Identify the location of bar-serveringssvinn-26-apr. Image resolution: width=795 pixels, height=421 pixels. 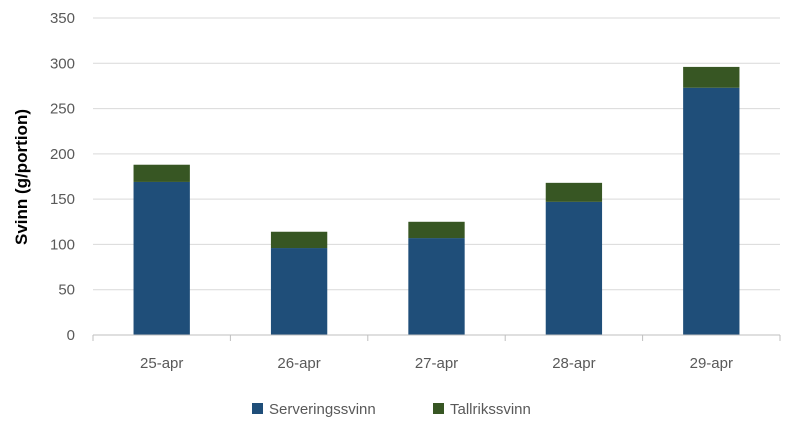
(299, 291).